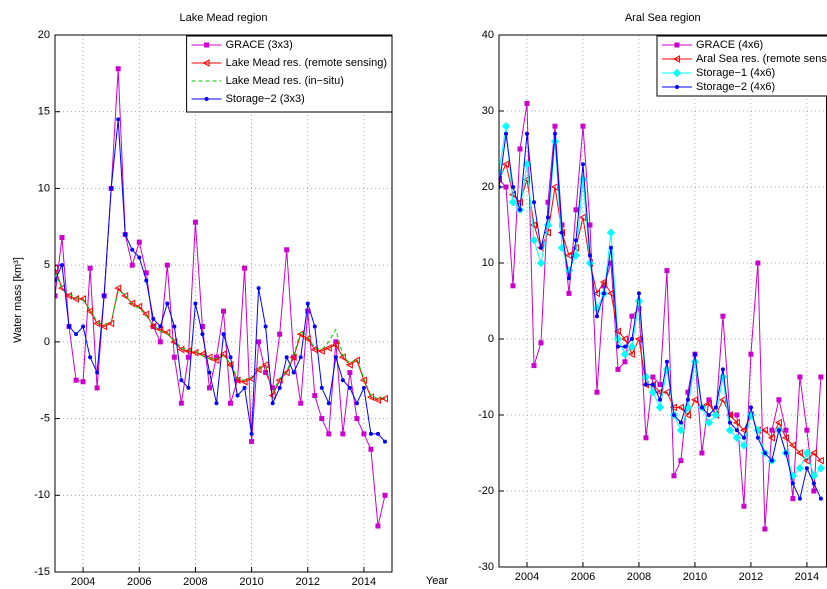  Describe the element at coordinates (265, 99) in the screenshot. I see `legend-label: Storage−2 (3x3)` at that location.